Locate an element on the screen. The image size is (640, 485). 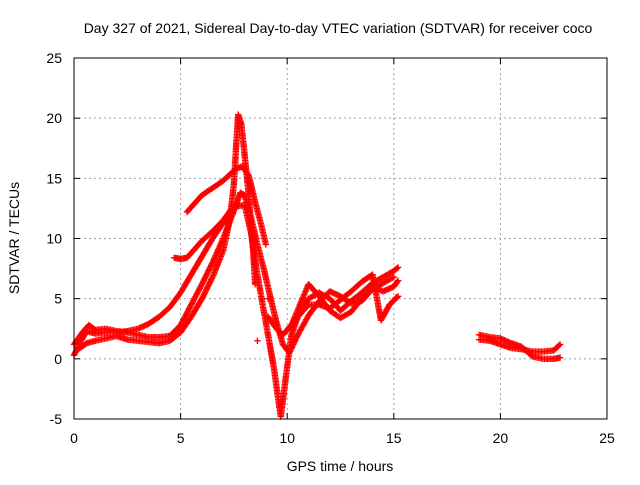
y-tick-label: 20 is located at coordinates (54, 118).